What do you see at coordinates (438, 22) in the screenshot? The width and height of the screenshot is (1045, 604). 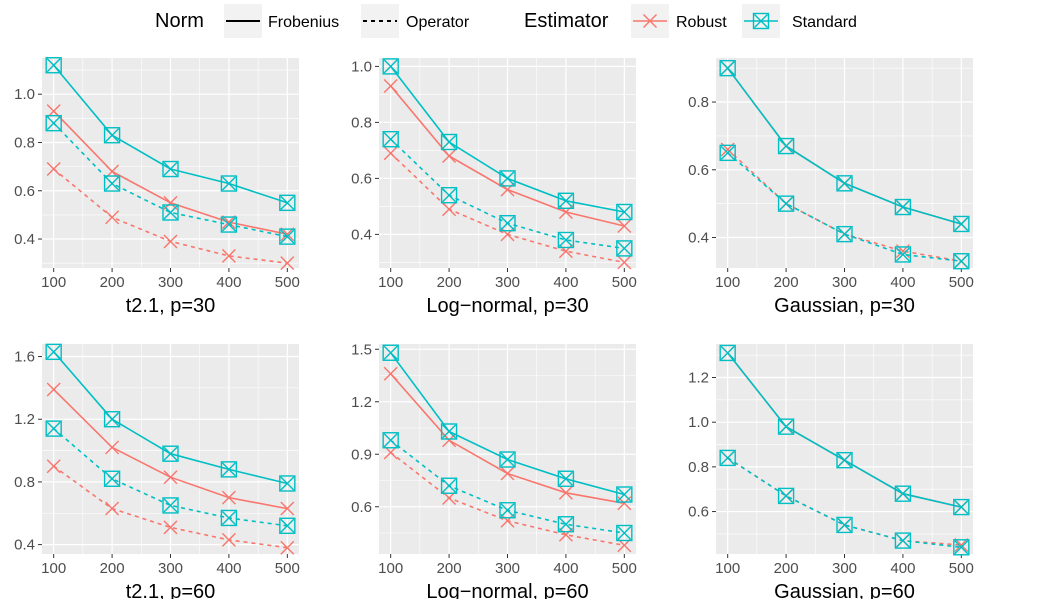 I see `legend-label-operator: Operator` at bounding box center [438, 22].